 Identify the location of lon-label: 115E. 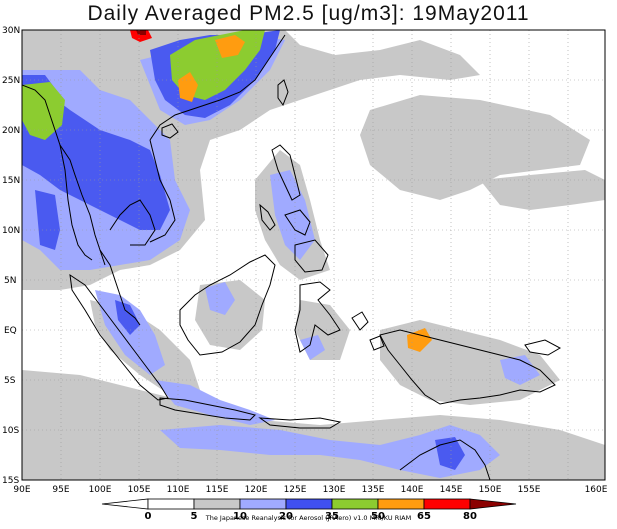
(217, 490).